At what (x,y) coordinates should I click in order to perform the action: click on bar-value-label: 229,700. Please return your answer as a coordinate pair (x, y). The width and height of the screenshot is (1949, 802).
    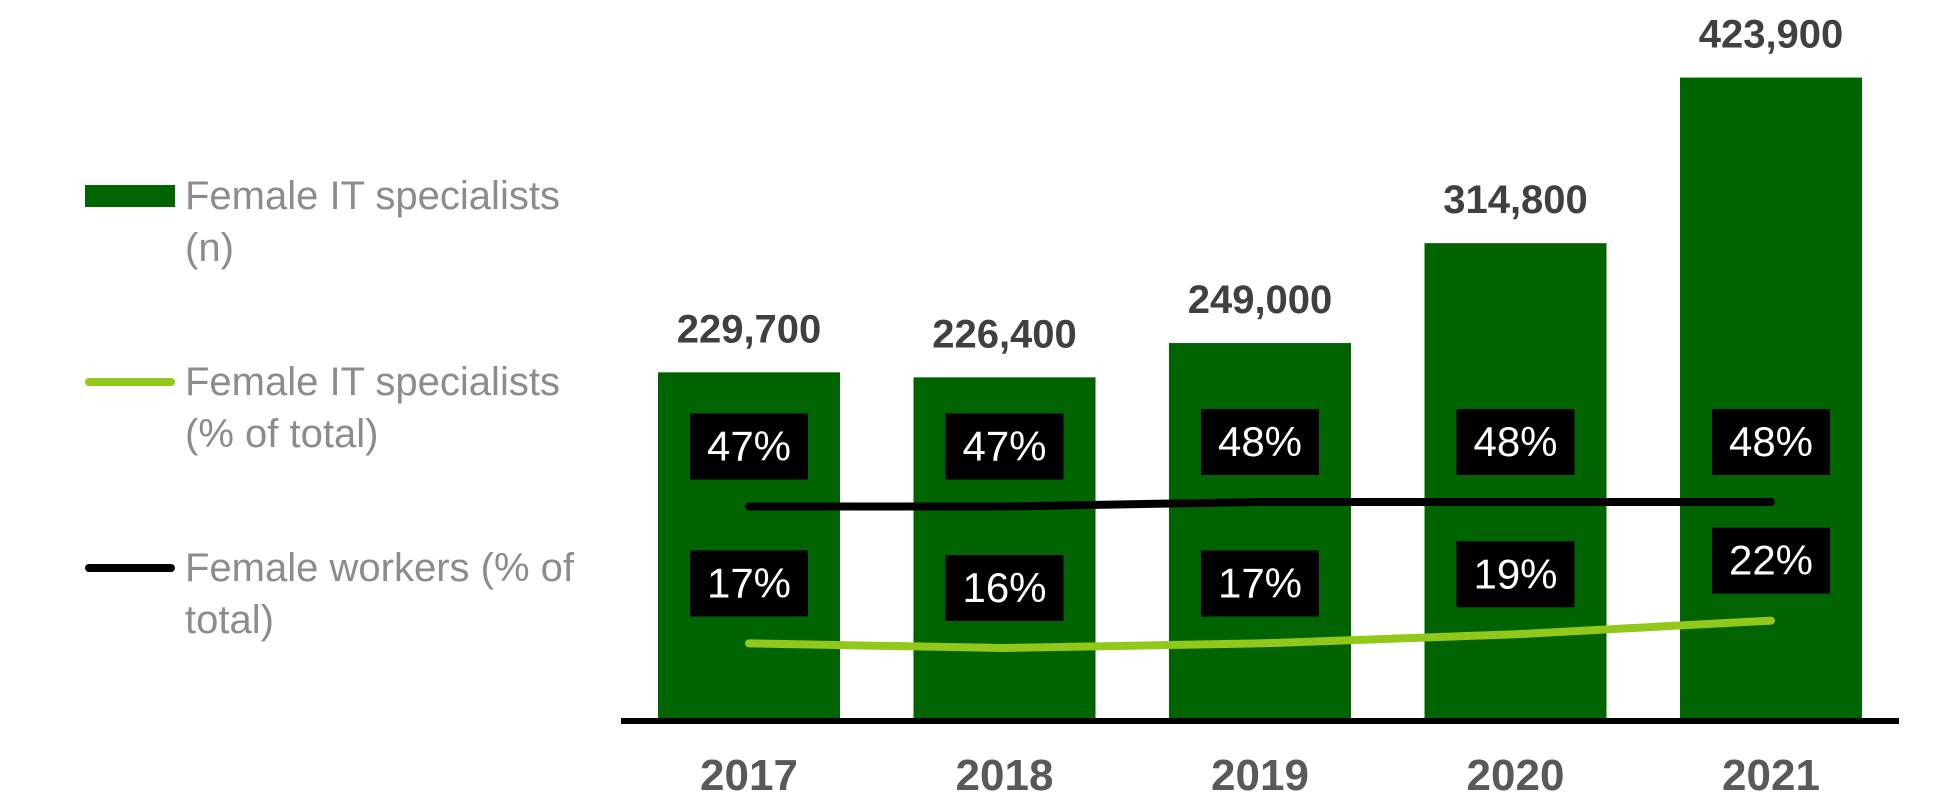
    Looking at the image, I should click on (749, 329).